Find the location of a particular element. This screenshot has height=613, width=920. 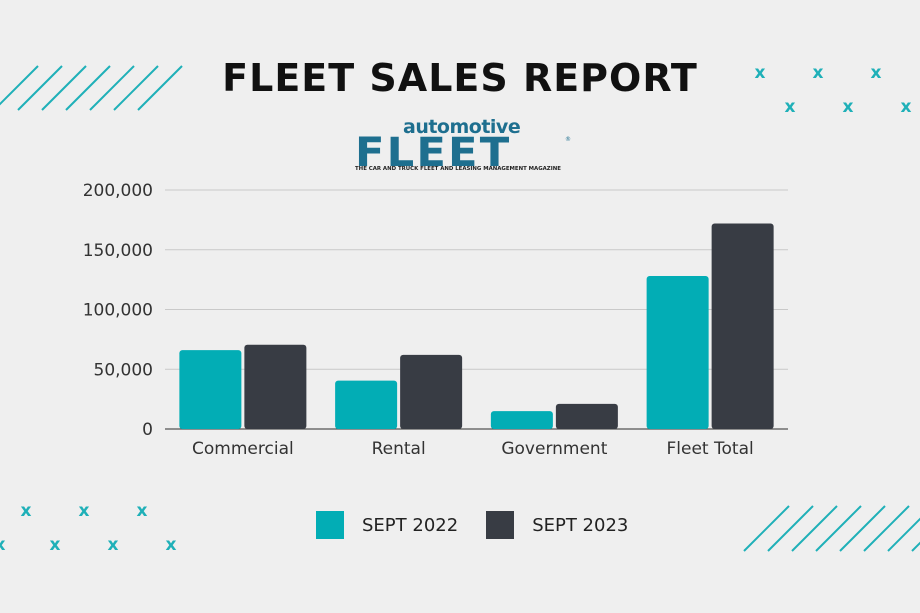

chart-legend: SEPT 2022 SEPT 2023 is located at coordinates (486, 525).